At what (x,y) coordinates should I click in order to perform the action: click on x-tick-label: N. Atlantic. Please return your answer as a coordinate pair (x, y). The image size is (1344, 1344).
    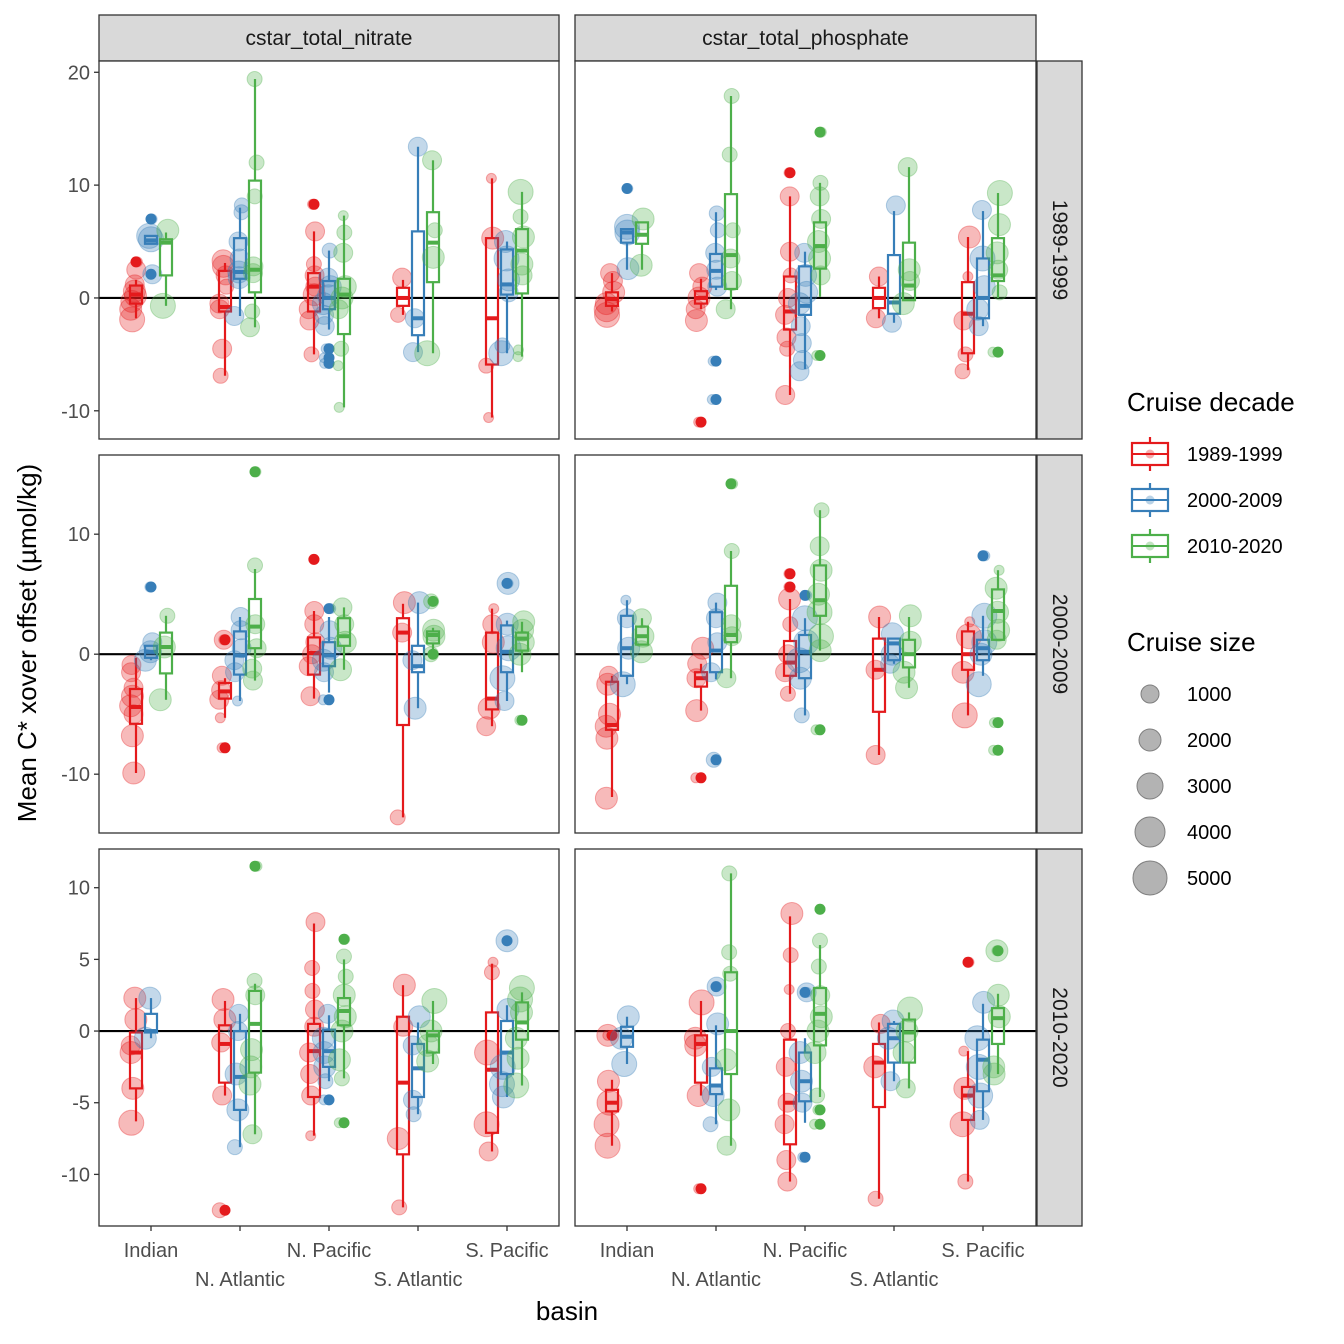
    Looking at the image, I should click on (716, 1280).